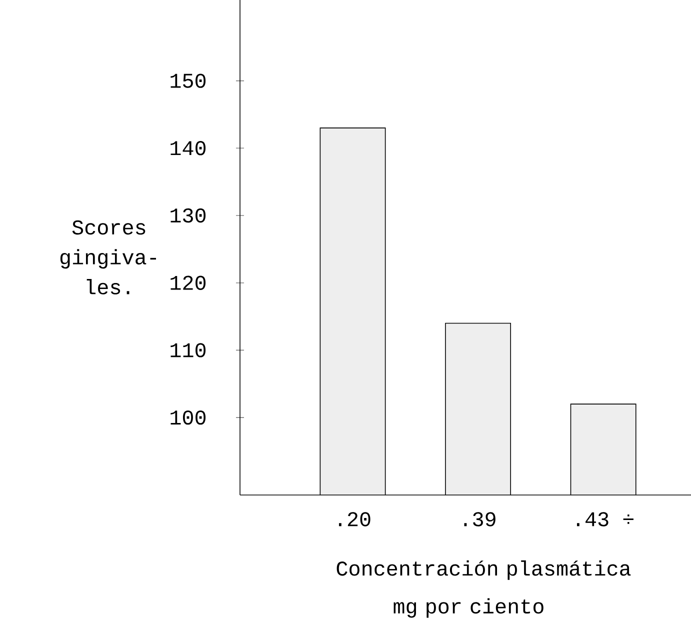 Image resolution: width=691 pixels, height=636 pixels. I want to click on y-tick-label: 150, so click(188, 81).